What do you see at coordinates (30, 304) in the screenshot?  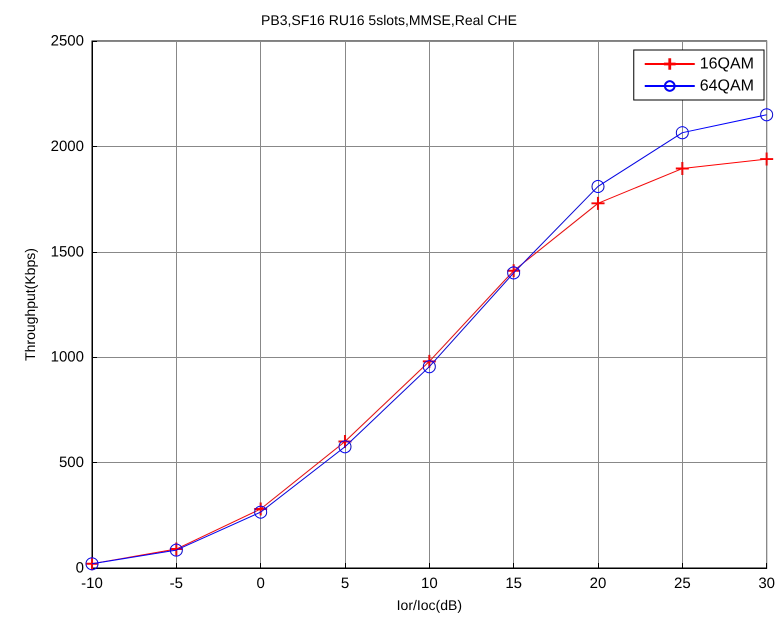 I see `y-axis-title: Throughput(Kbps)` at bounding box center [30, 304].